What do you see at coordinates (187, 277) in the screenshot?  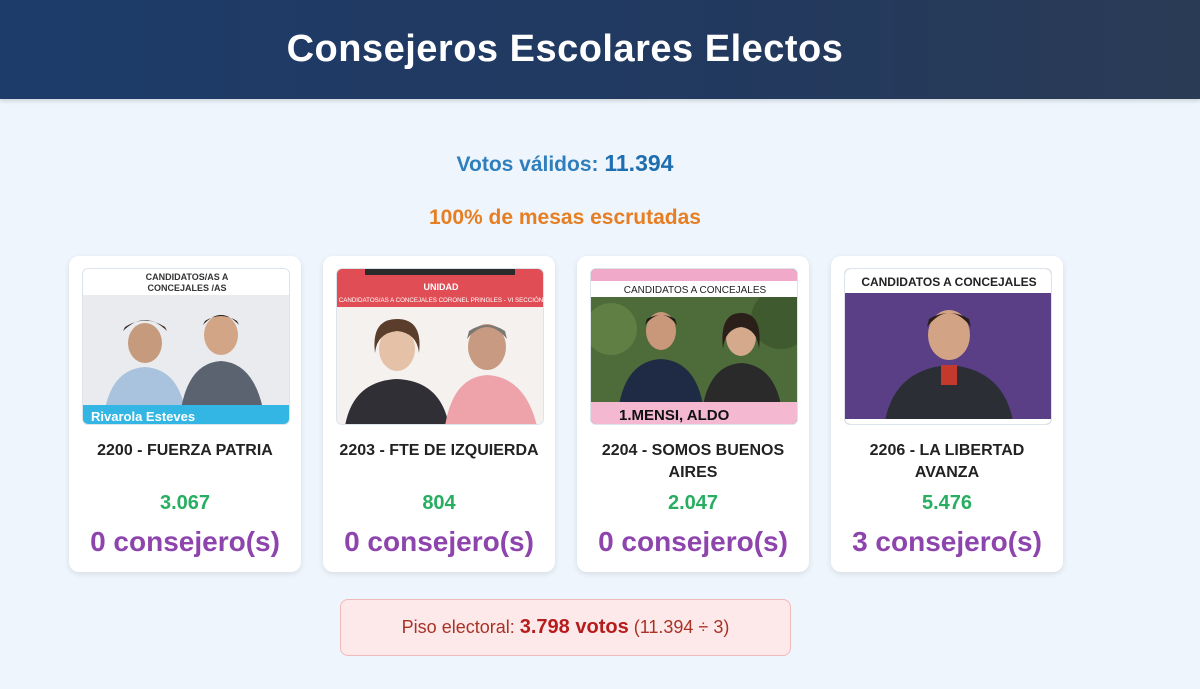 I see `photo-banner-top: CANDIDATOS/AS A` at bounding box center [187, 277].